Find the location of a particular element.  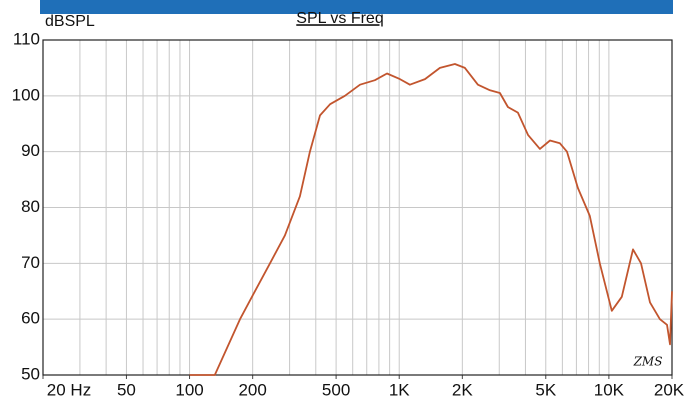

x-tick-label: 10K is located at coordinates (609, 389).